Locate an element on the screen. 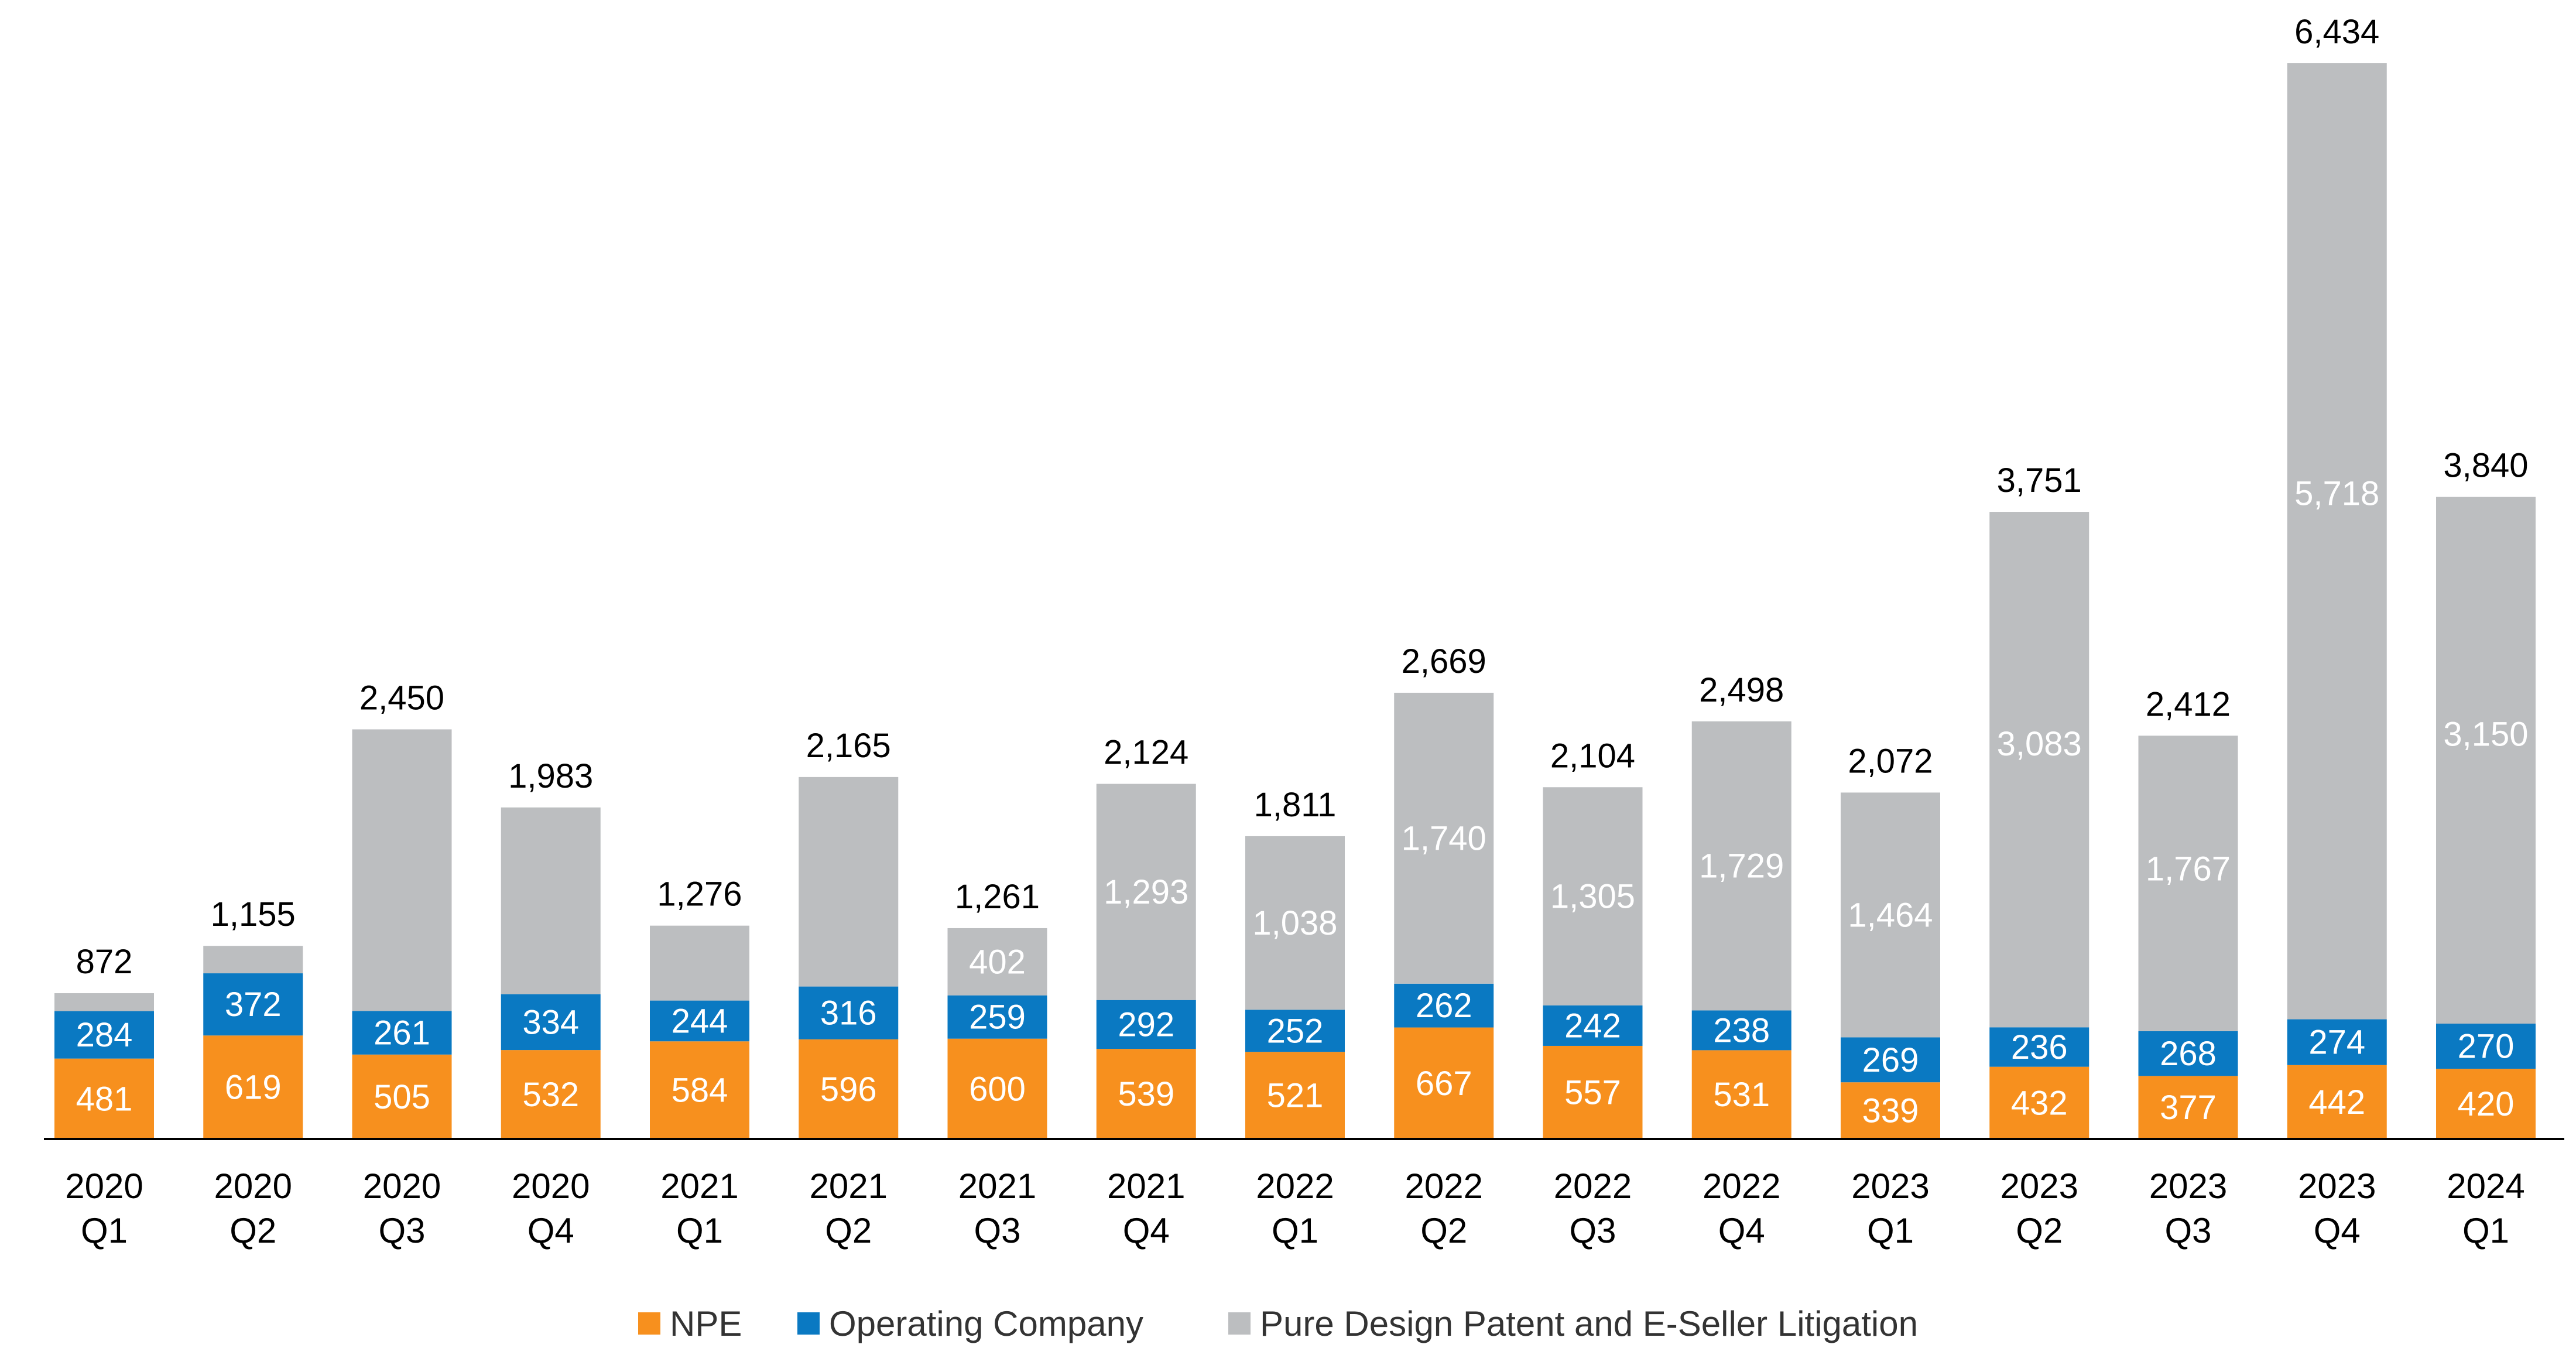 The height and width of the screenshot is (1358, 2576). data-label-operating-company: 292 is located at coordinates (1146, 1024).